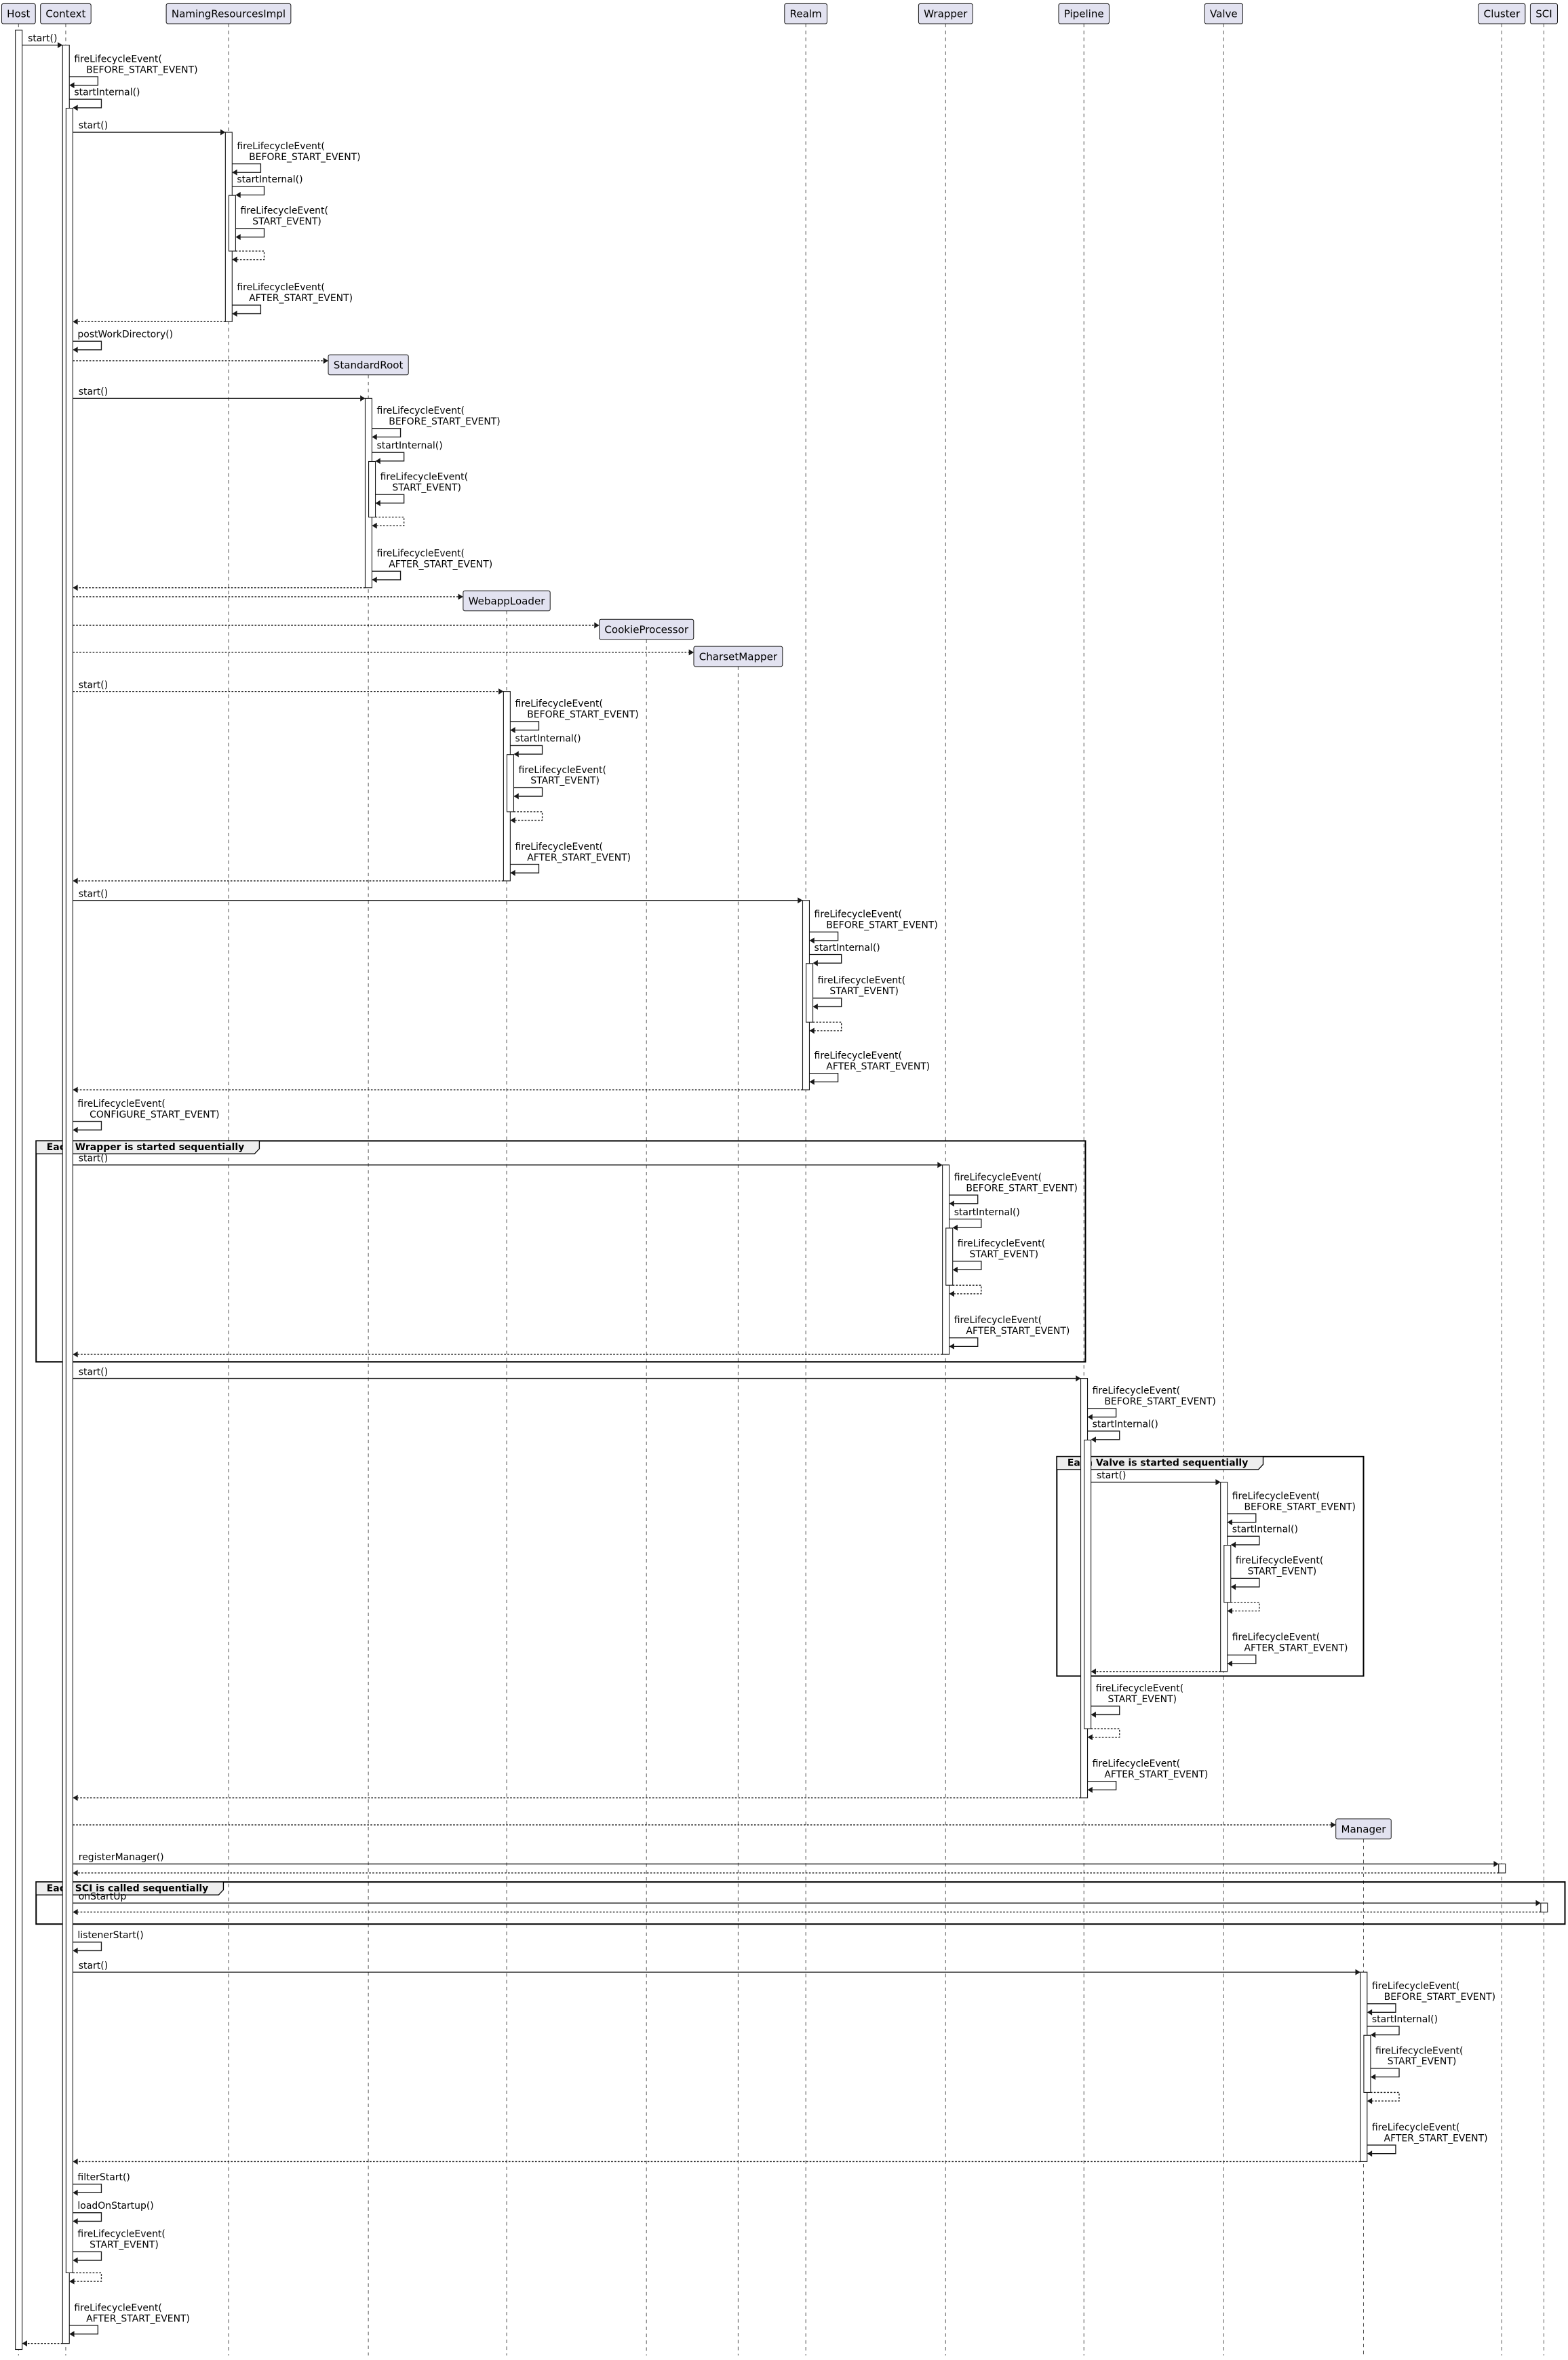  Describe the element at coordinates (19, 1190) in the screenshot. I see `activation-bar-host` at that location.